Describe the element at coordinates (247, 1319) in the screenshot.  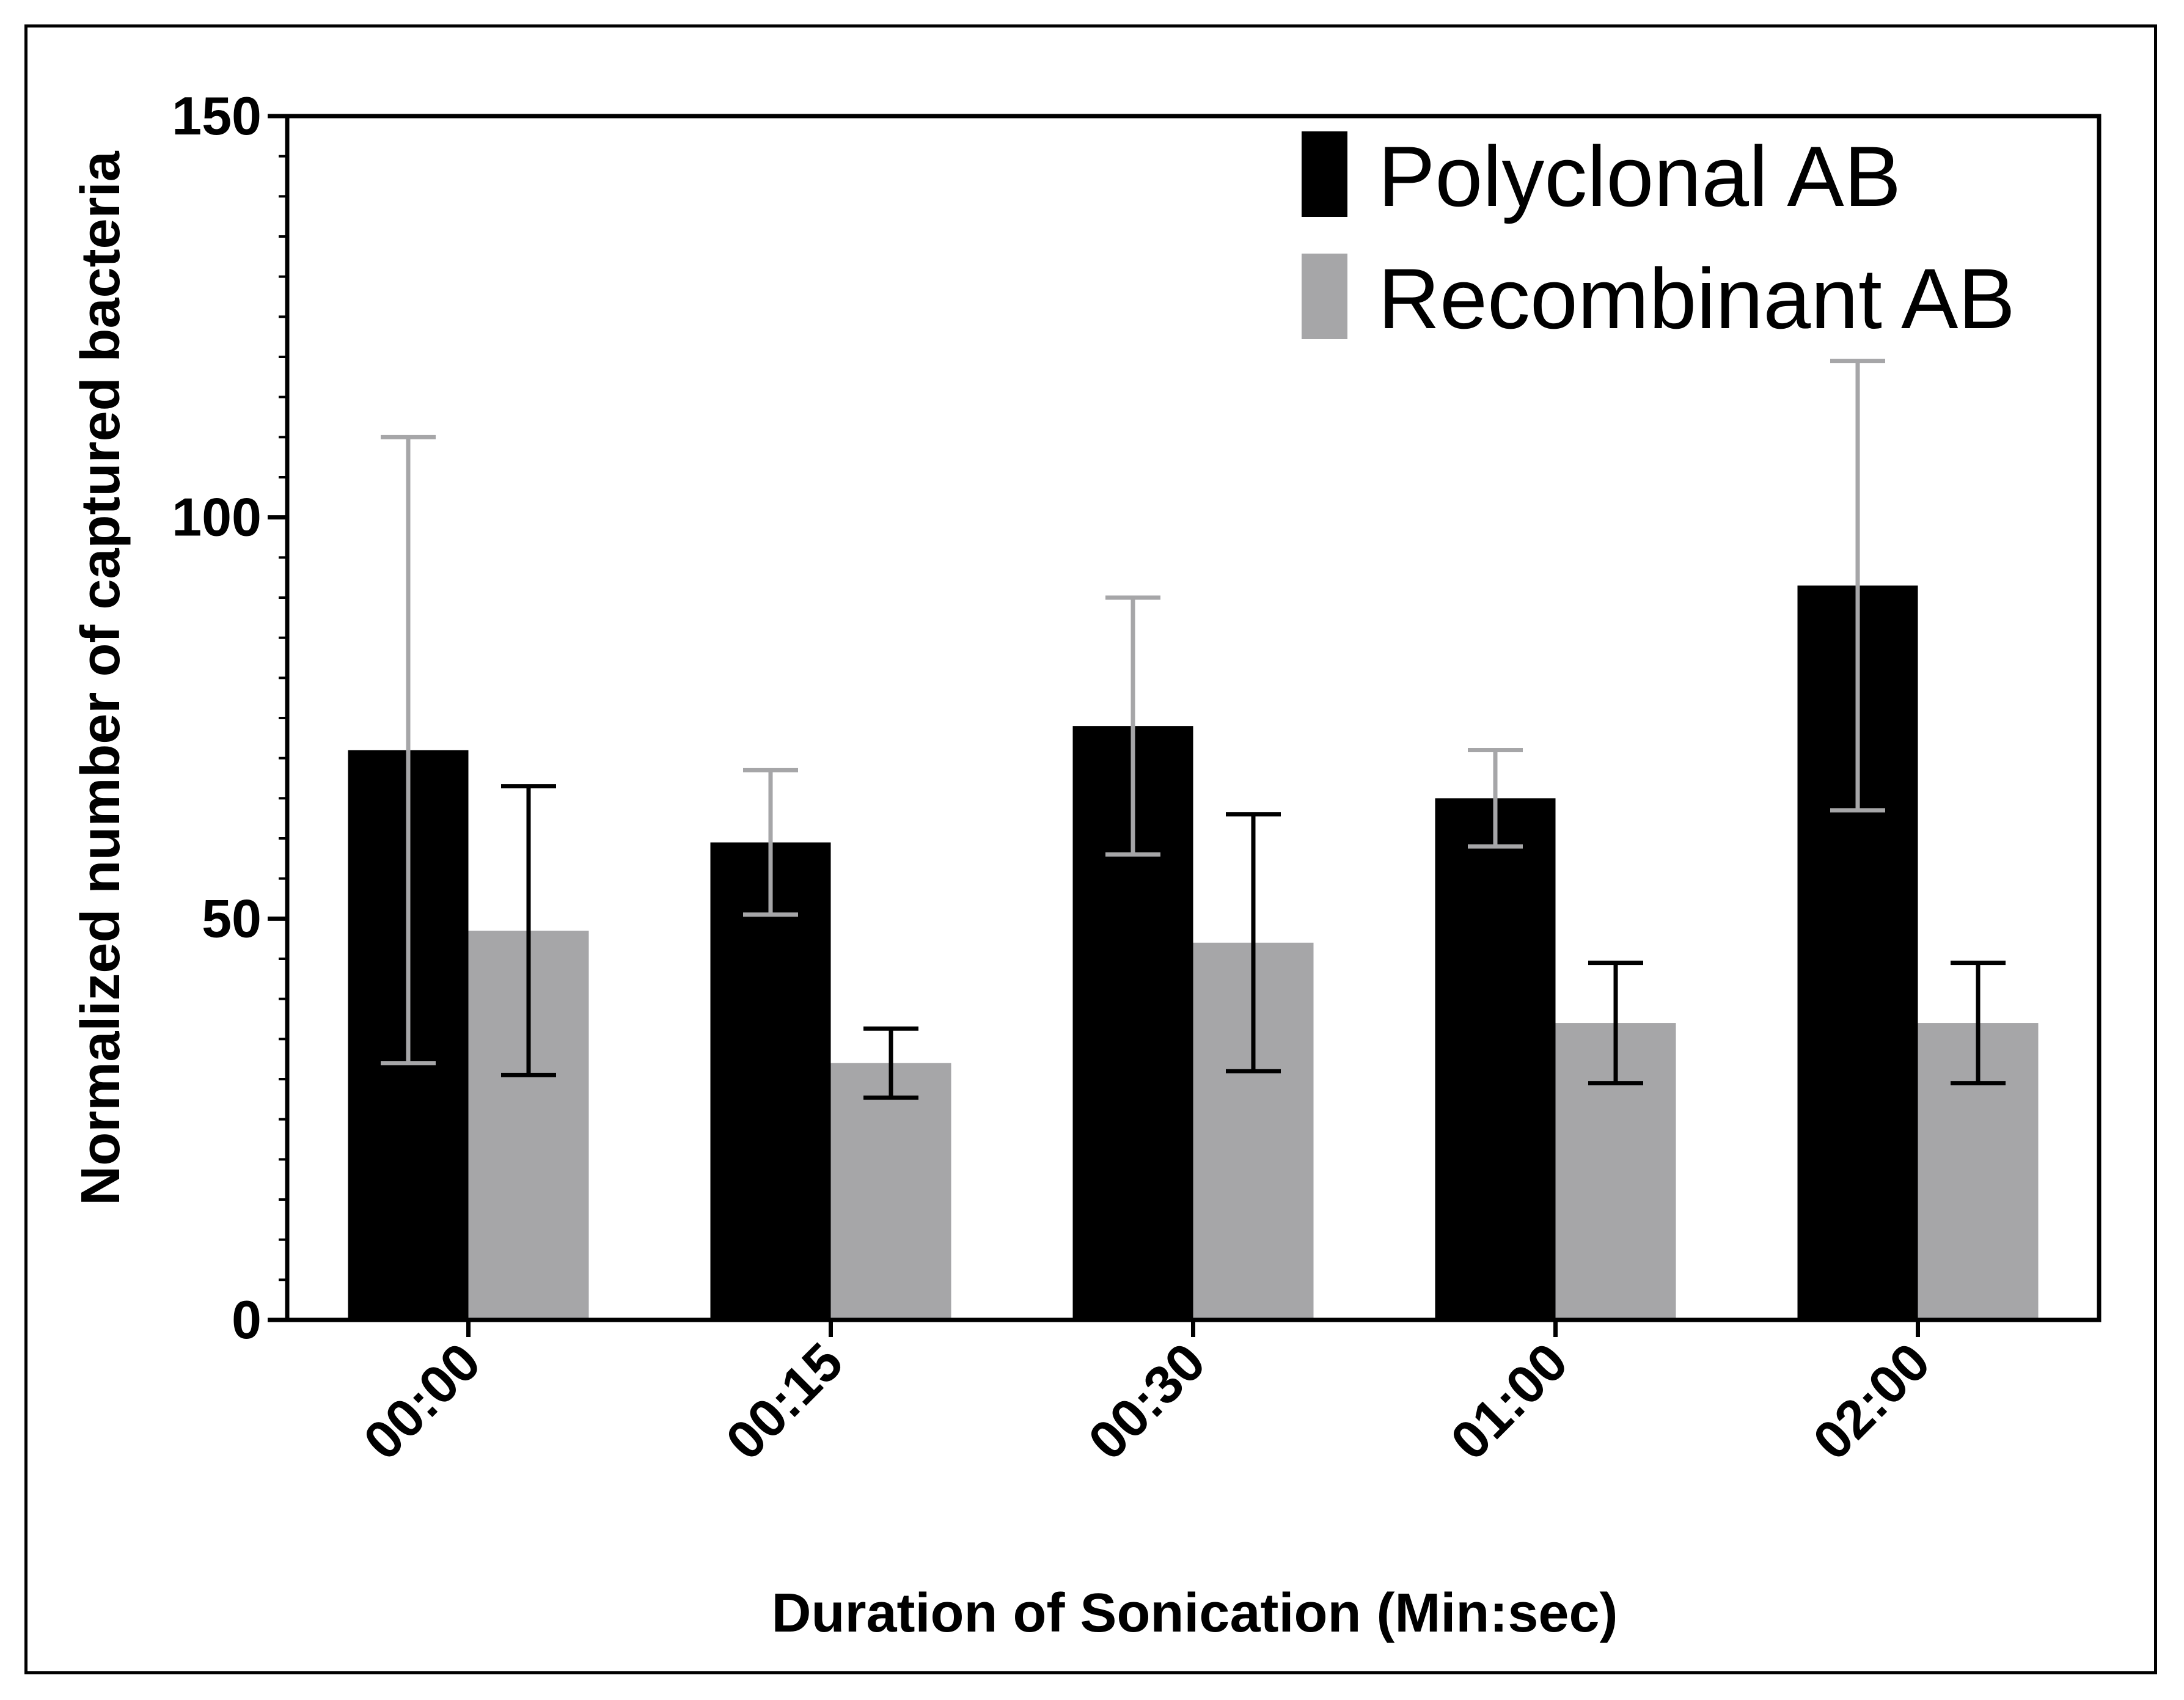
I see `y-tick-label-0: 0` at that location.